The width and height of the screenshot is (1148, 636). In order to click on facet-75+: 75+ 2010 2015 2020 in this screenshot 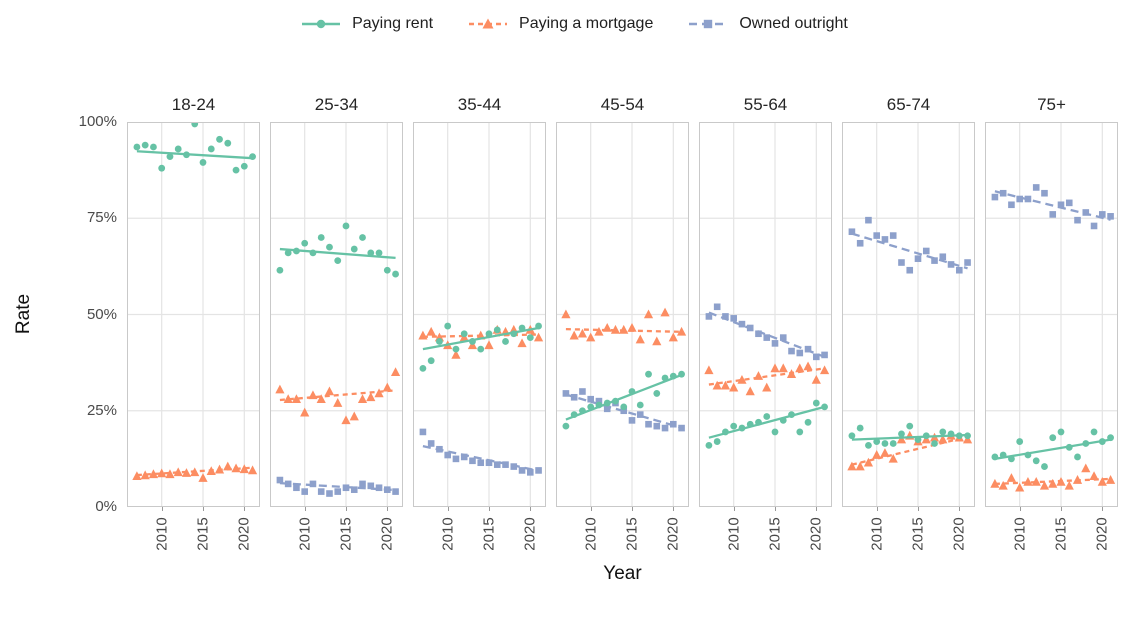, I will do `click(1051, 324)`.